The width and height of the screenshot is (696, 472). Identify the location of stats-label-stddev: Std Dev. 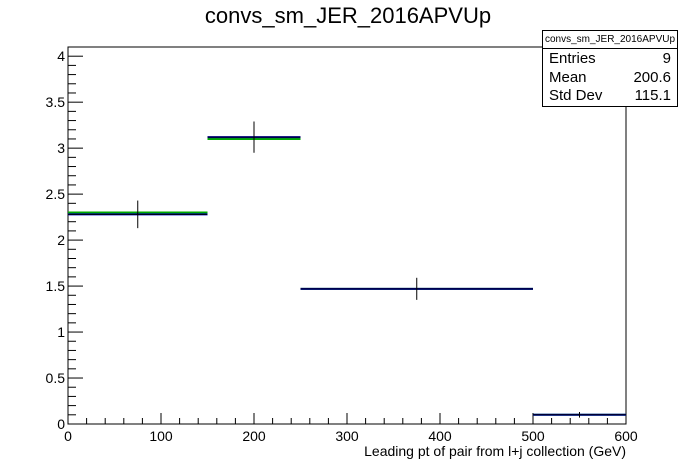
(576, 95).